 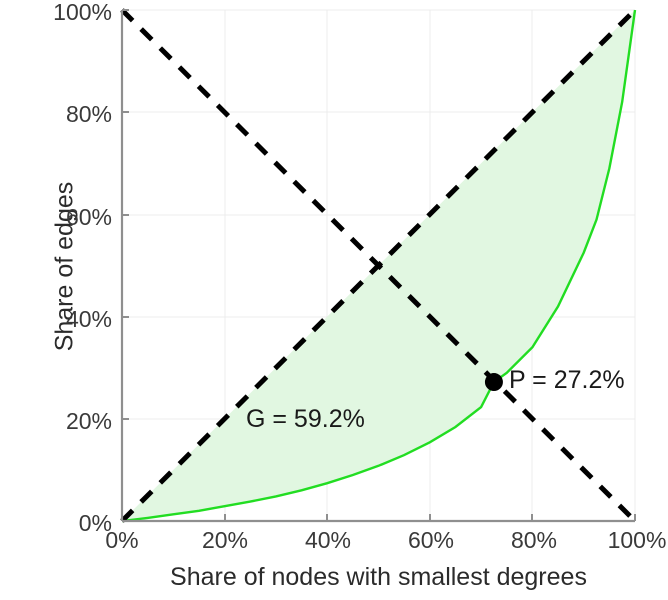 What do you see at coordinates (431, 540) in the screenshot?
I see `x-tick-label-60: 60%` at bounding box center [431, 540].